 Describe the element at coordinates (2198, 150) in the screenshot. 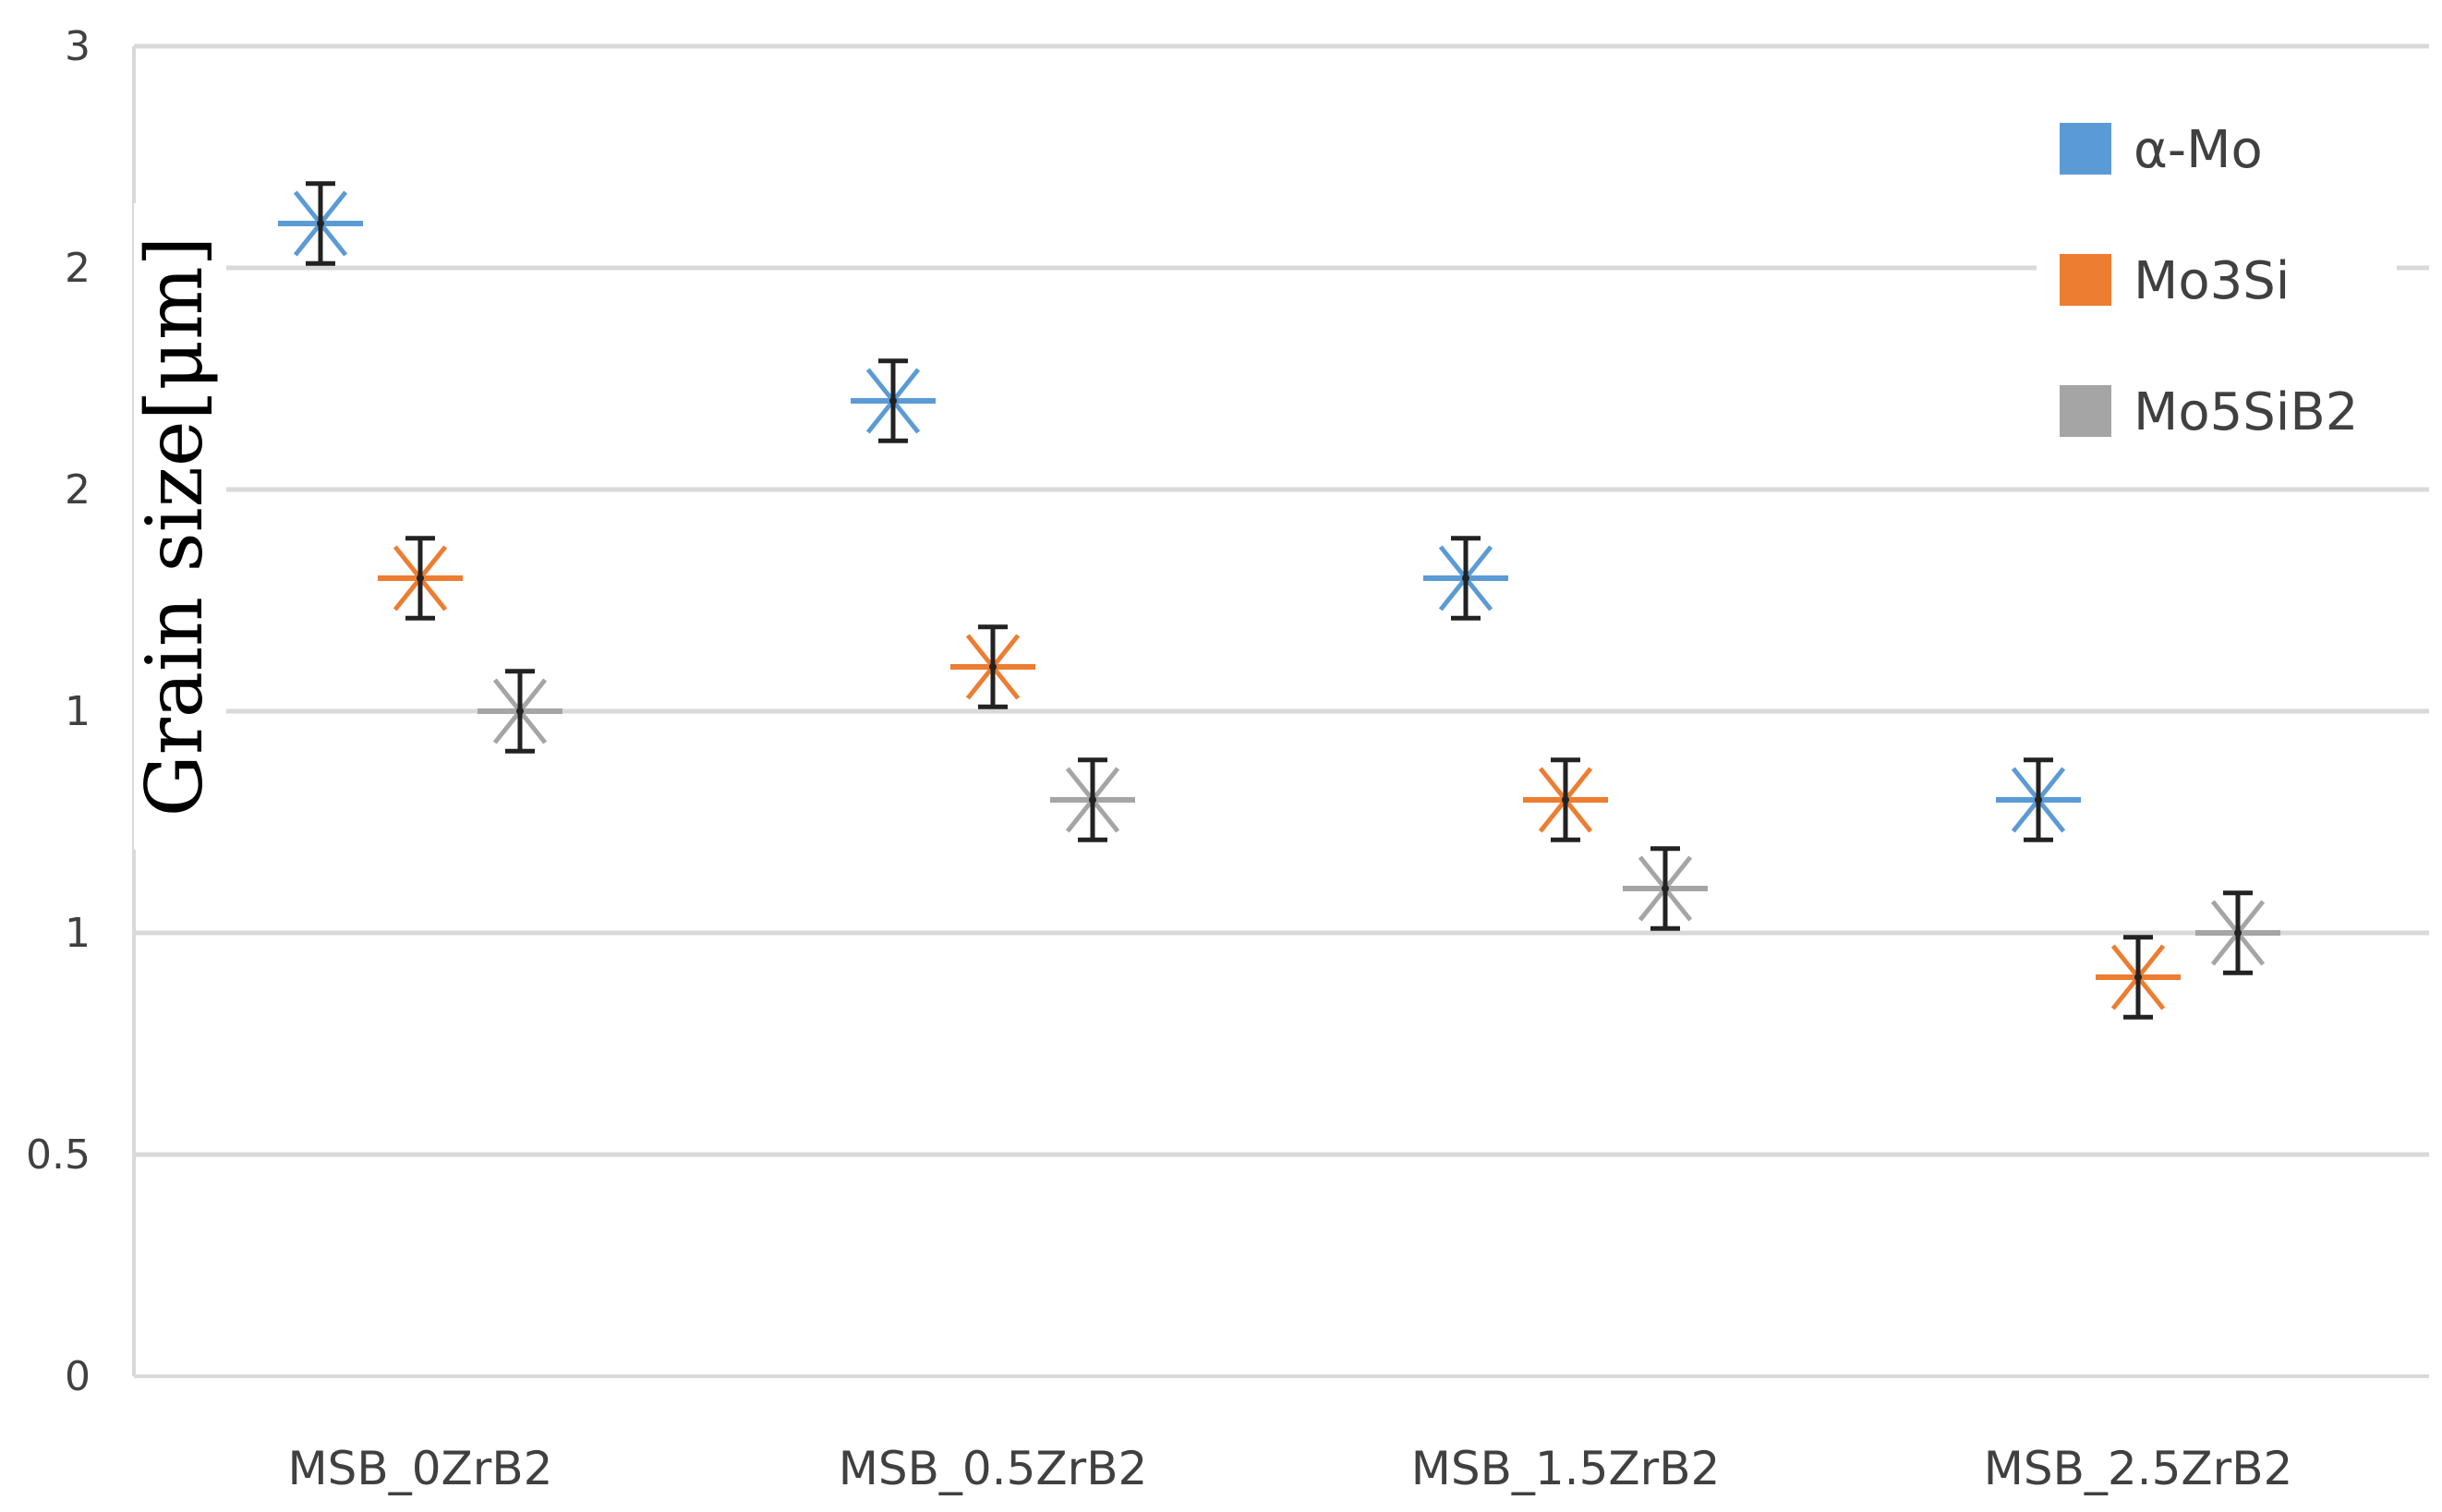

I see `legend-label: α-Mo` at that location.